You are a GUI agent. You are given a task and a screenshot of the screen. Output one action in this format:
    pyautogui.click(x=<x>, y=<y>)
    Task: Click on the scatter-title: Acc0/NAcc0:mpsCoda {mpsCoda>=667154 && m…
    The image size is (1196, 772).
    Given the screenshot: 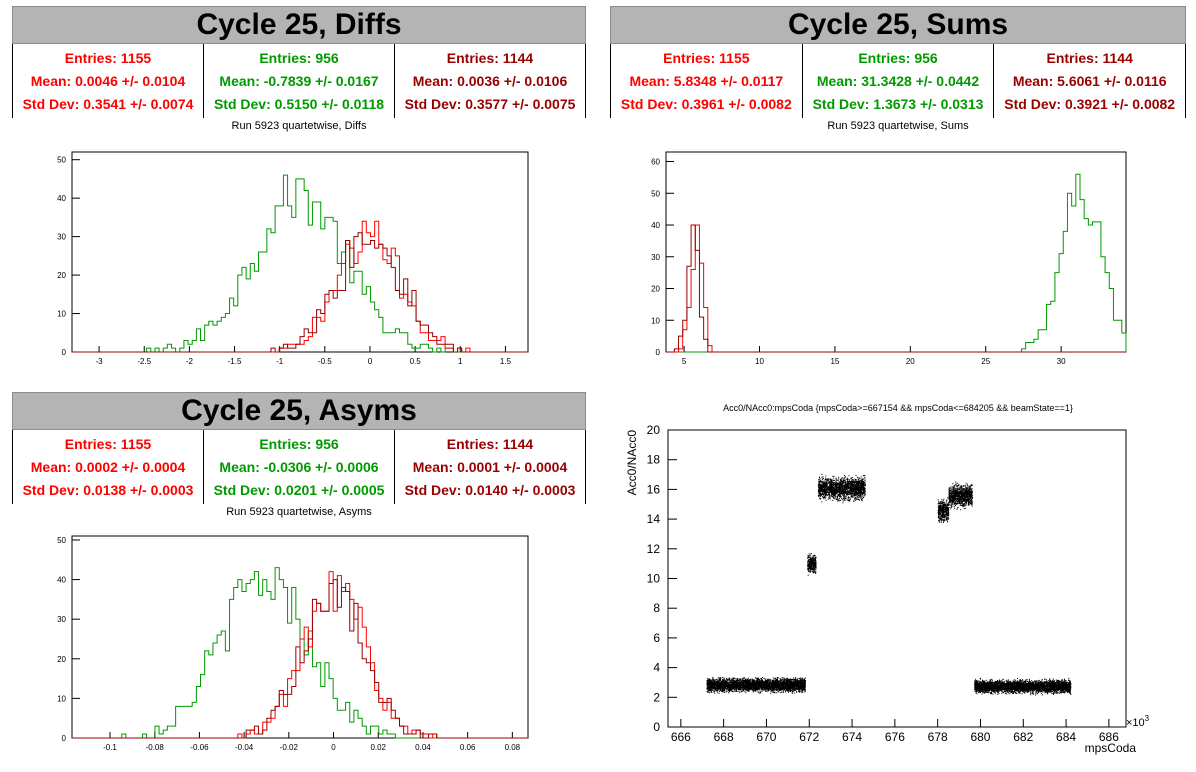 What is the action you would take?
    pyautogui.click(x=898, y=408)
    